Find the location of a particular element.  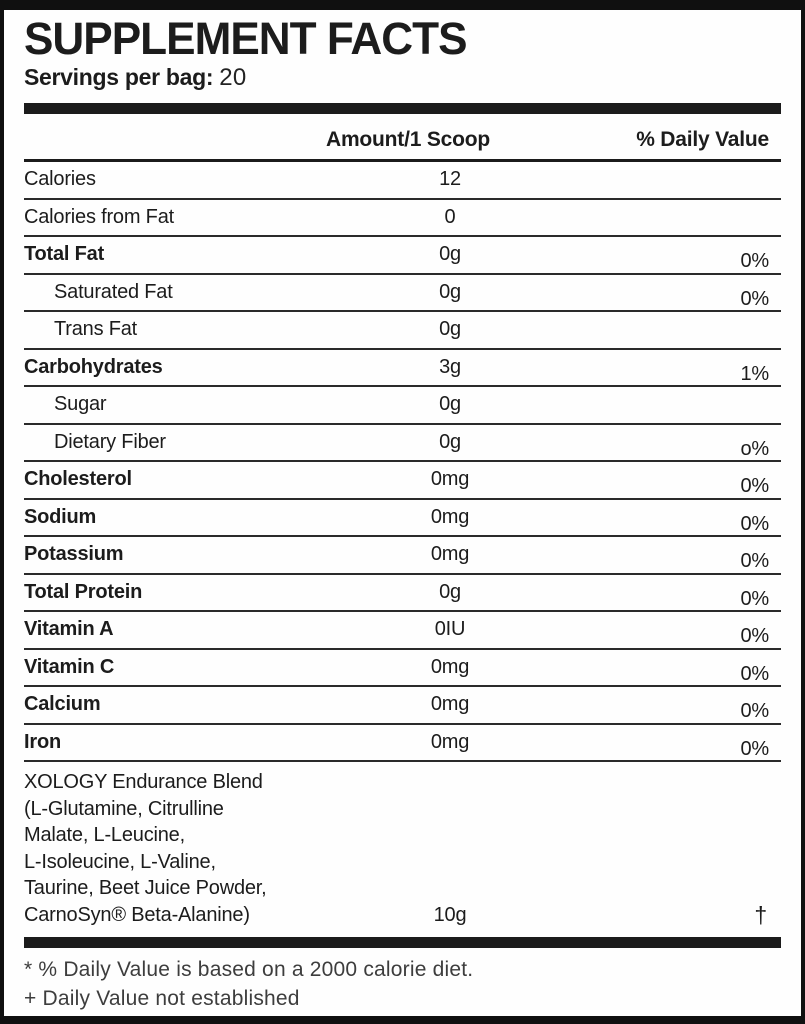

nutrient-name: Sugar is located at coordinates (80, 404).